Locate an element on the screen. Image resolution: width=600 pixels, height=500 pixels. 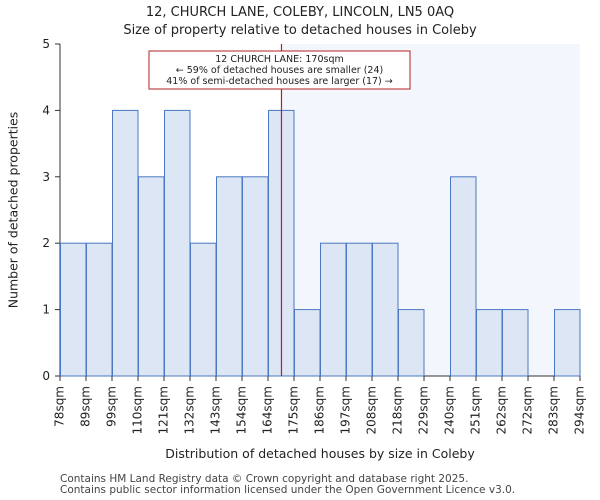
annotation-line-1: 12 CHURCH LANE: 170sqm is located at coordinates (279, 59).